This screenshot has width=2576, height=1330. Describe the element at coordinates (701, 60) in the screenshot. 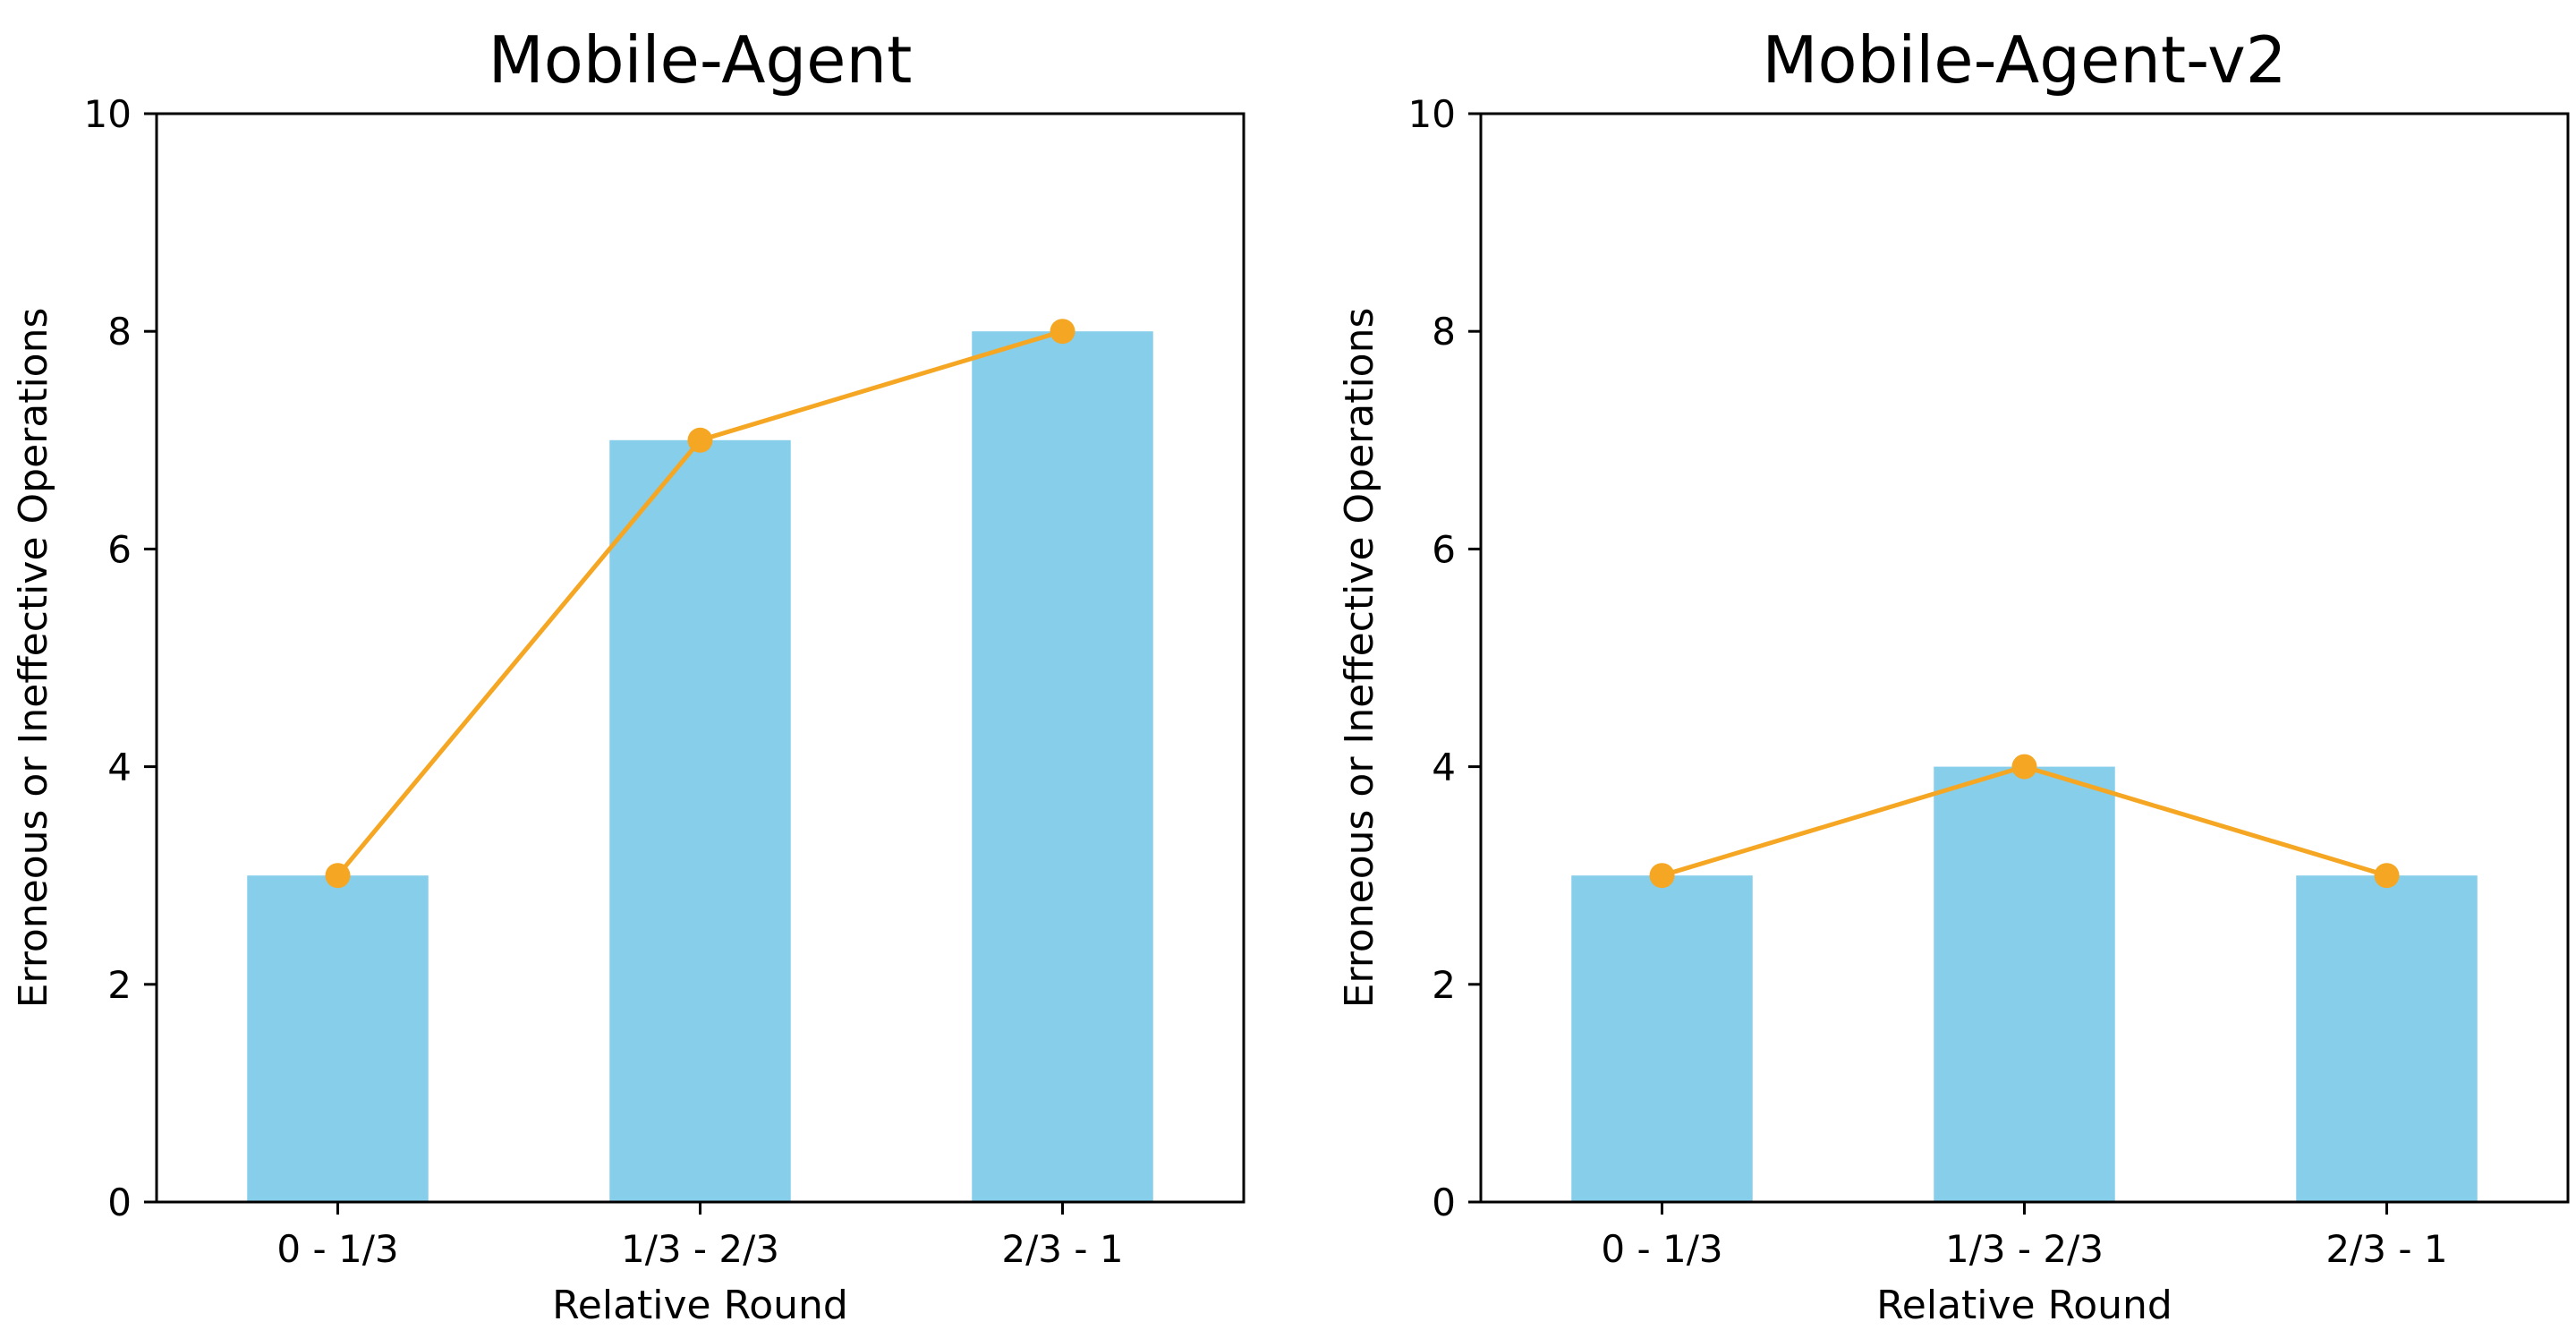

I see `chart-title: Mobile-Agent` at that location.